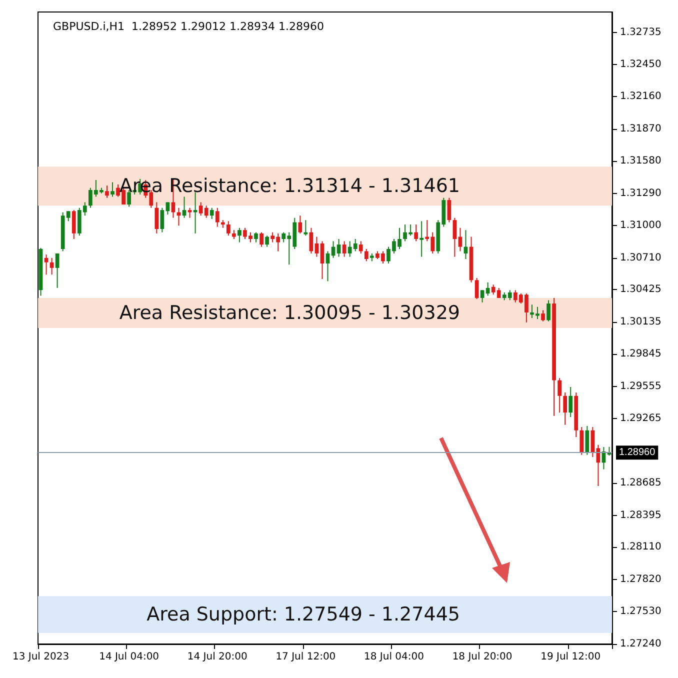 This screenshot has width=678, height=678. What do you see at coordinates (394, 657) in the screenshot?
I see `x-tick-label: 18 Jul 04:00` at bounding box center [394, 657].